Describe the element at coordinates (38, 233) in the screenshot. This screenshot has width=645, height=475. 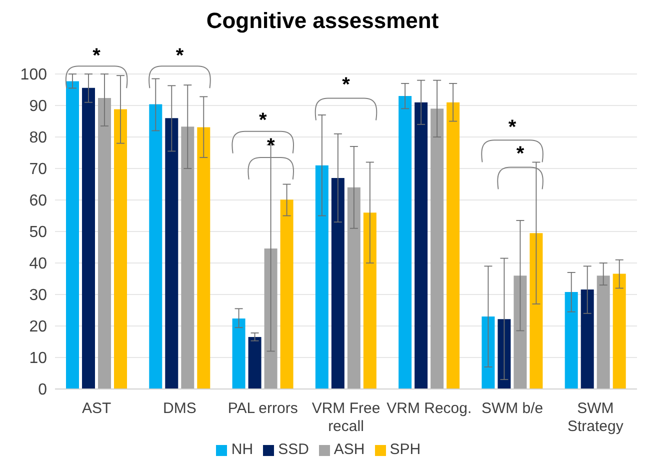
I see `y-tick-label: 50` at that location.